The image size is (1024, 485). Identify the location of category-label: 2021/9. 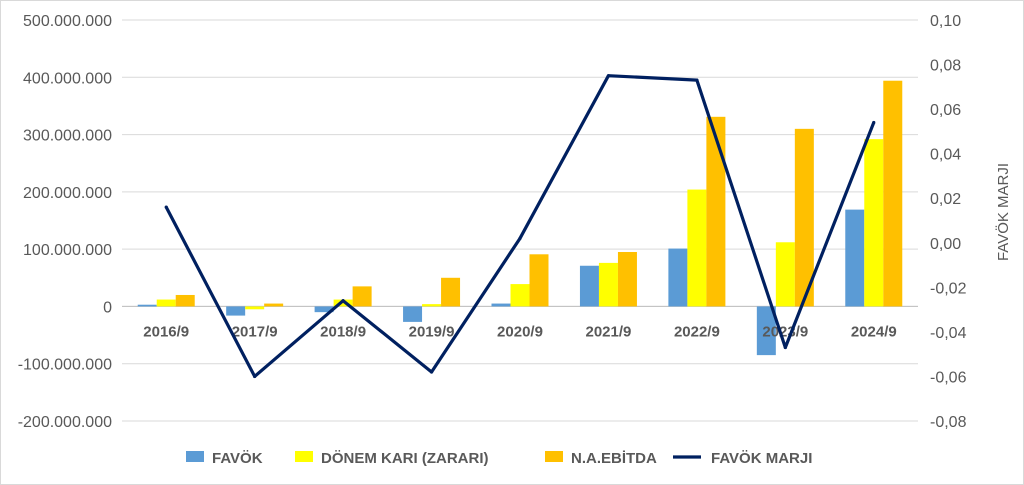
(608, 331).